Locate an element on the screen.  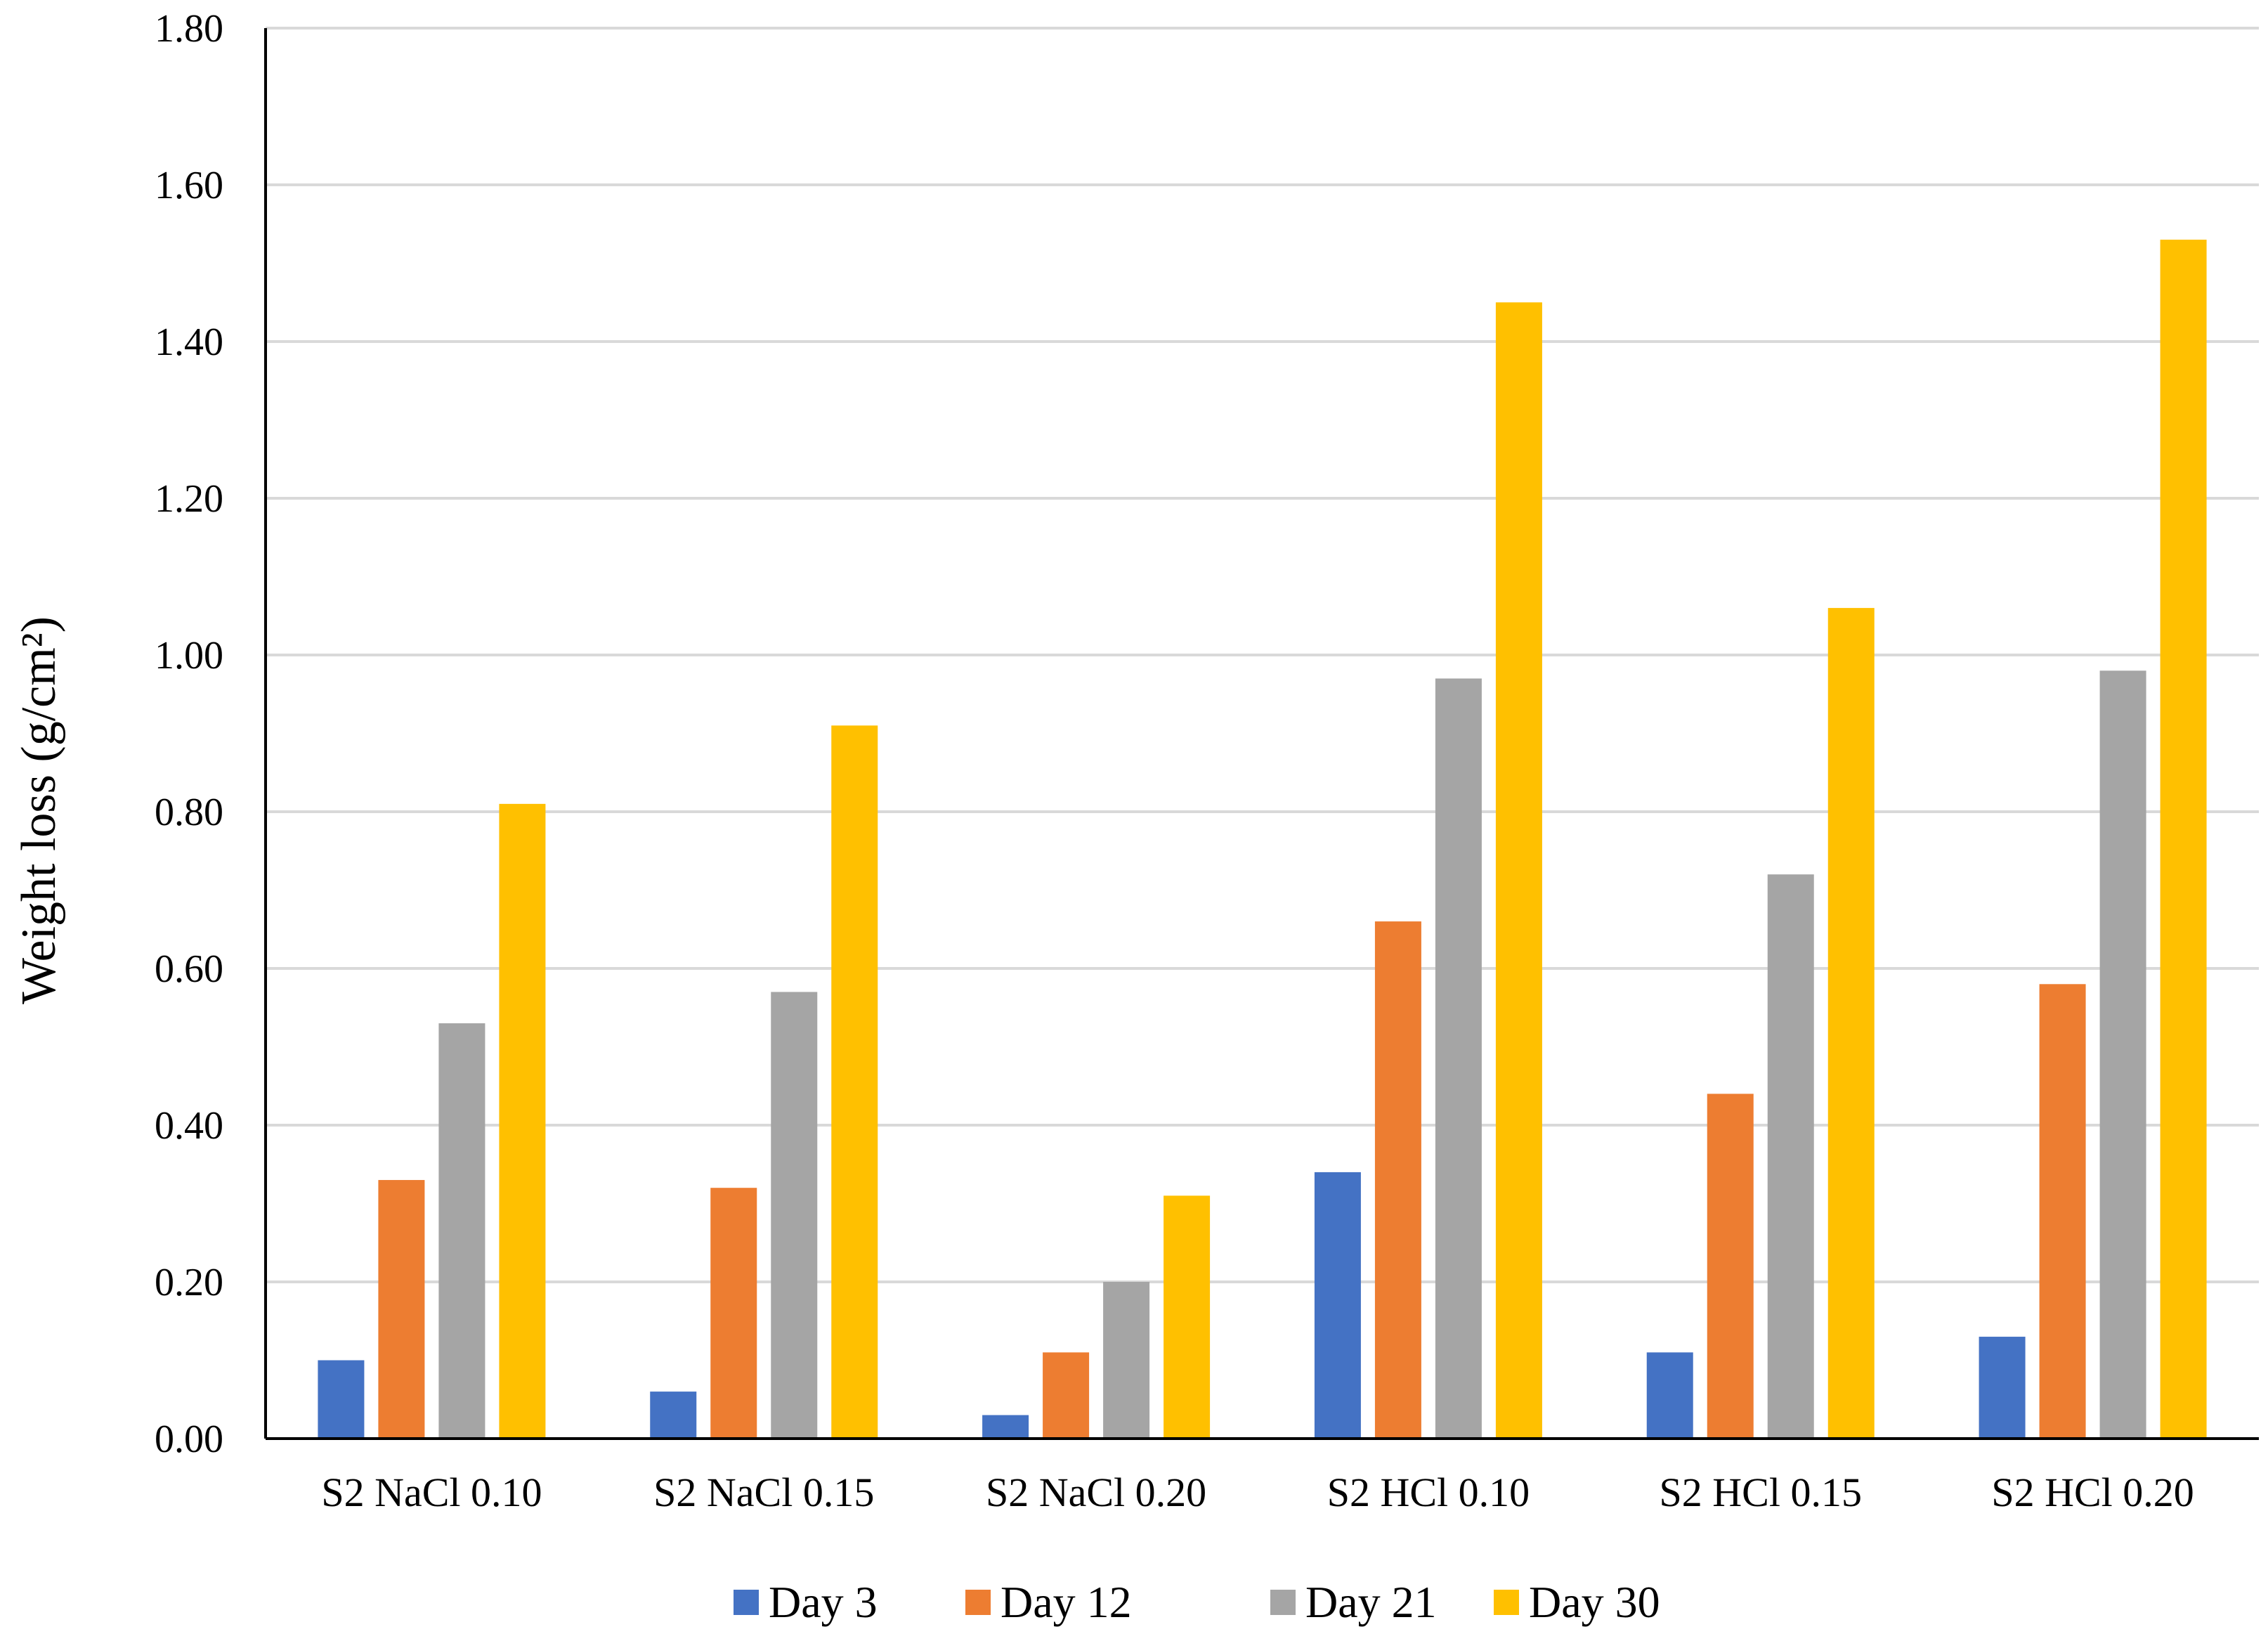
legend-label: Day 12 is located at coordinates (1066, 1602).